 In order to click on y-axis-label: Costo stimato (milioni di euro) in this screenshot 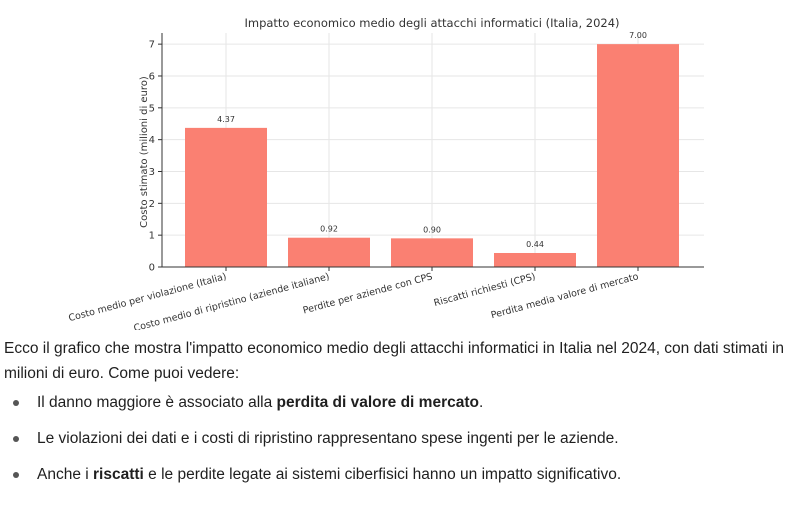, I will do `click(144, 152)`.